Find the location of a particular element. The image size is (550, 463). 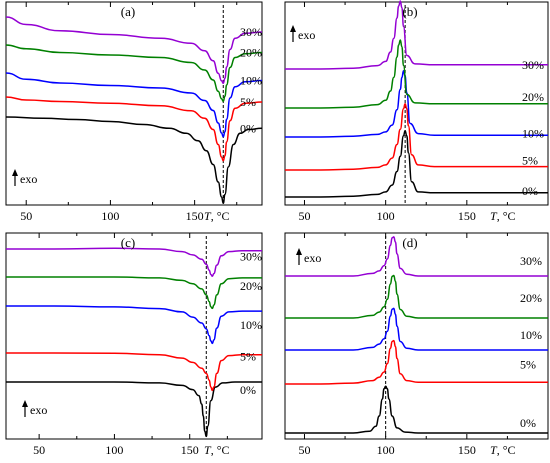

panel-label: (a) is located at coordinates (128, 11).